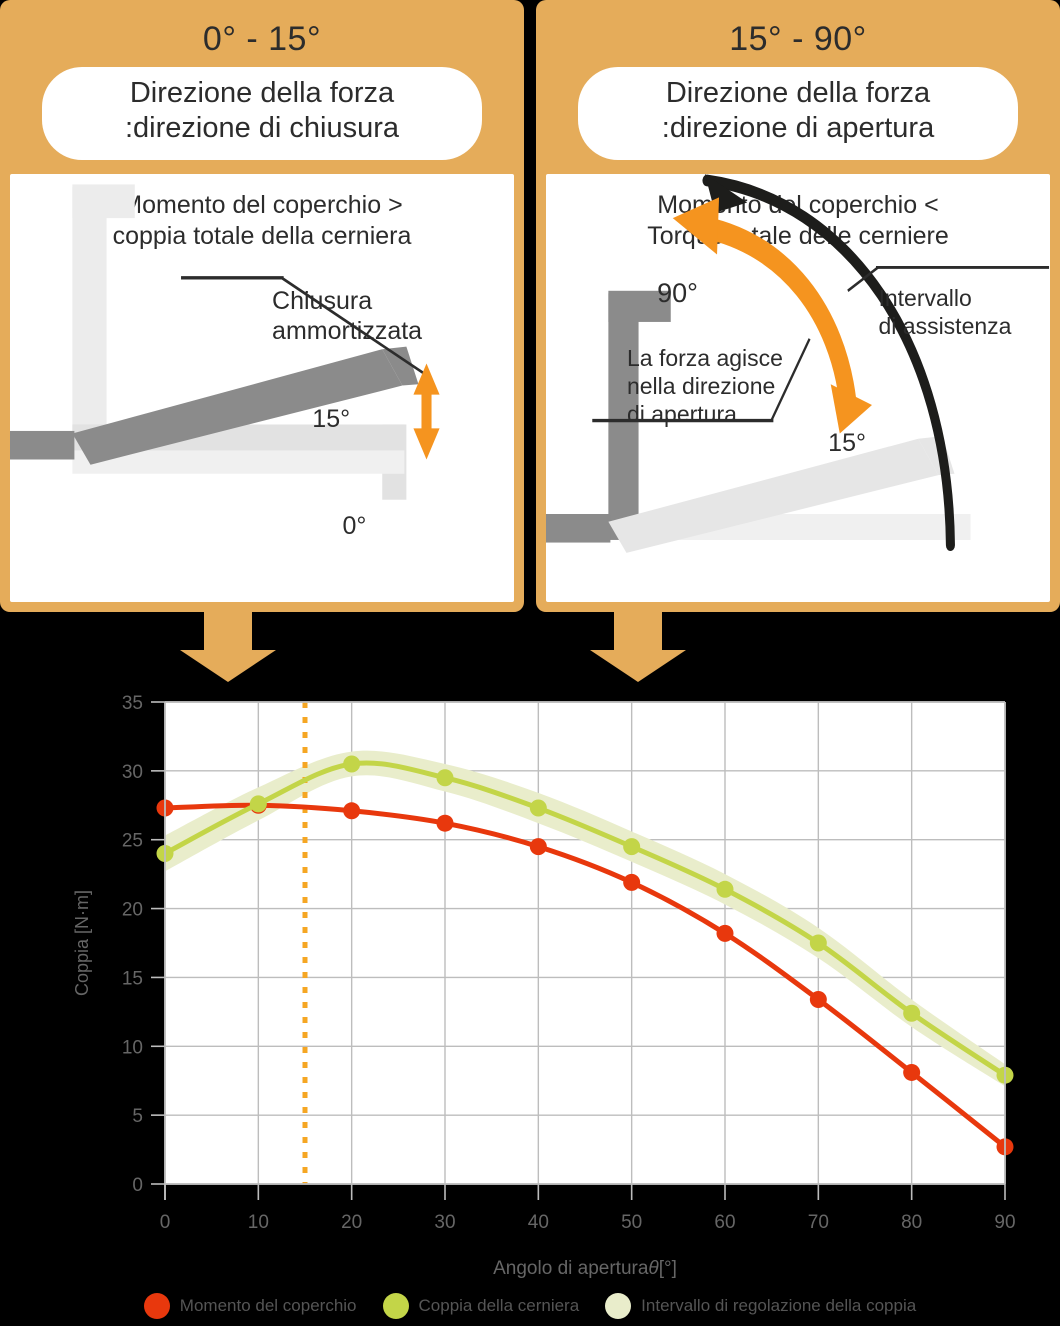  What do you see at coordinates (132, 703) in the screenshot?
I see `tick-label-y: 35` at bounding box center [132, 703].